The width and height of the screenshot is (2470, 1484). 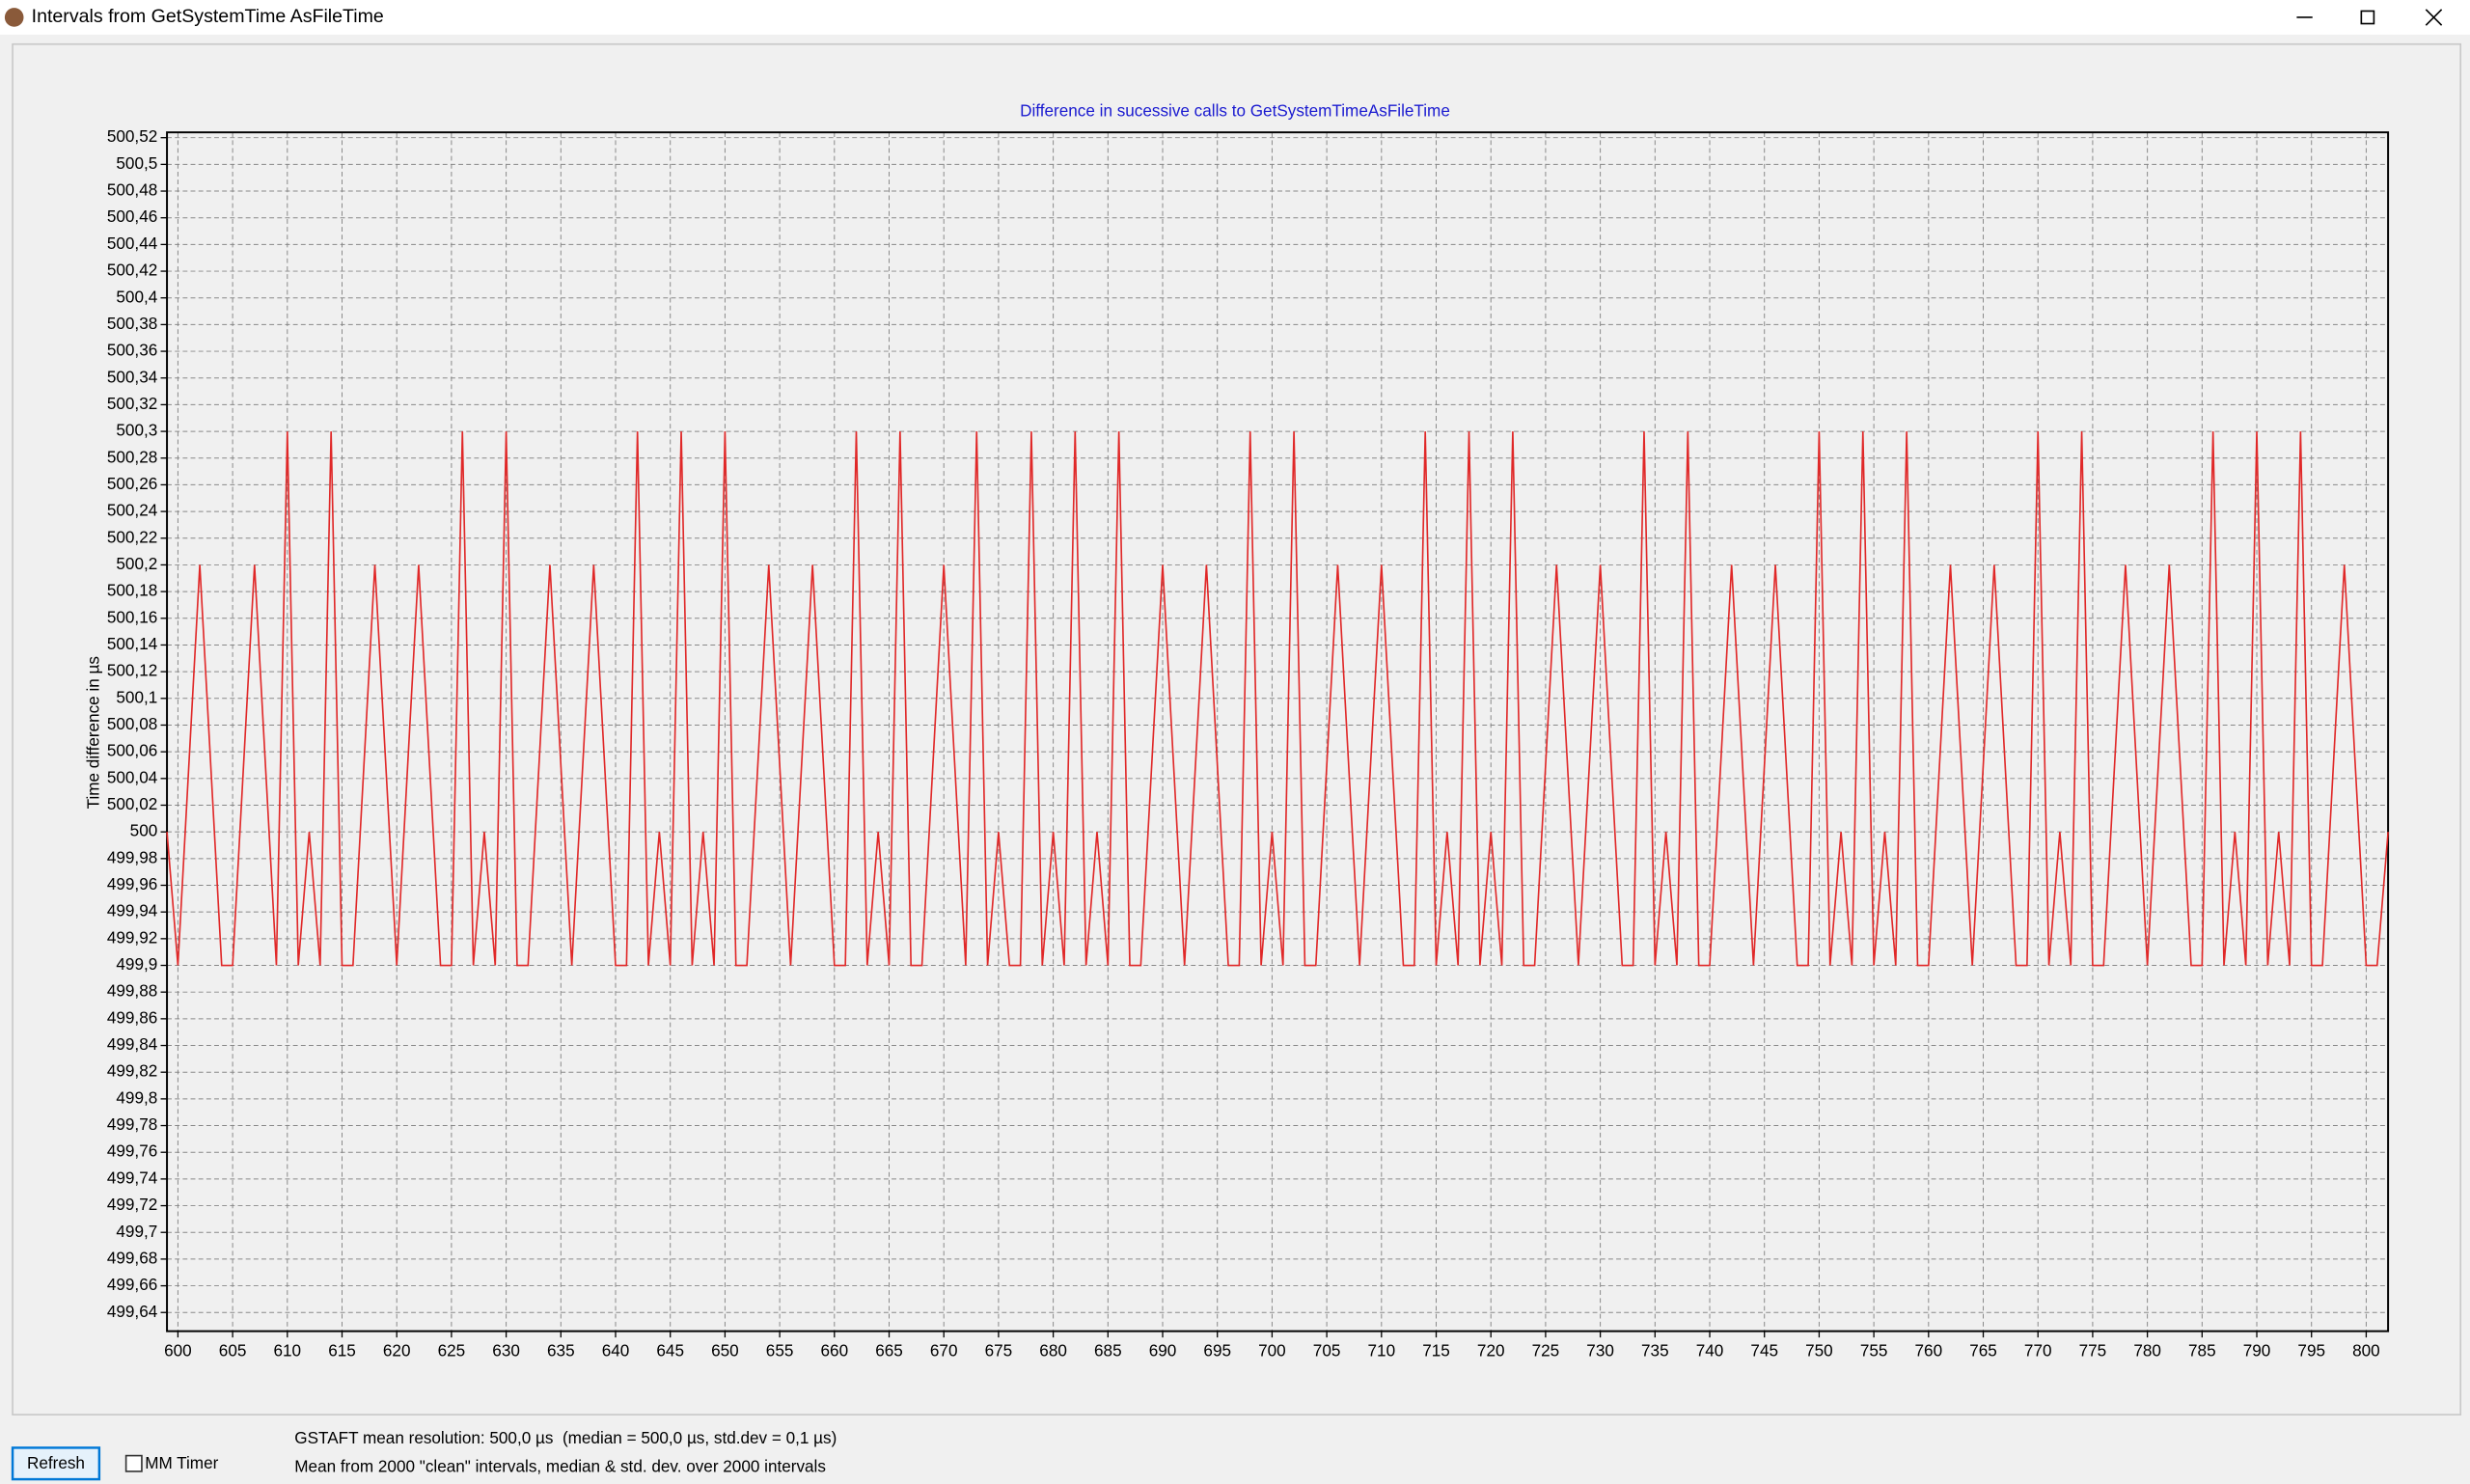 What do you see at coordinates (1874, 1350) in the screenshot?
I see `x-tick-label: 755` at bounding box center [1874, 1350].